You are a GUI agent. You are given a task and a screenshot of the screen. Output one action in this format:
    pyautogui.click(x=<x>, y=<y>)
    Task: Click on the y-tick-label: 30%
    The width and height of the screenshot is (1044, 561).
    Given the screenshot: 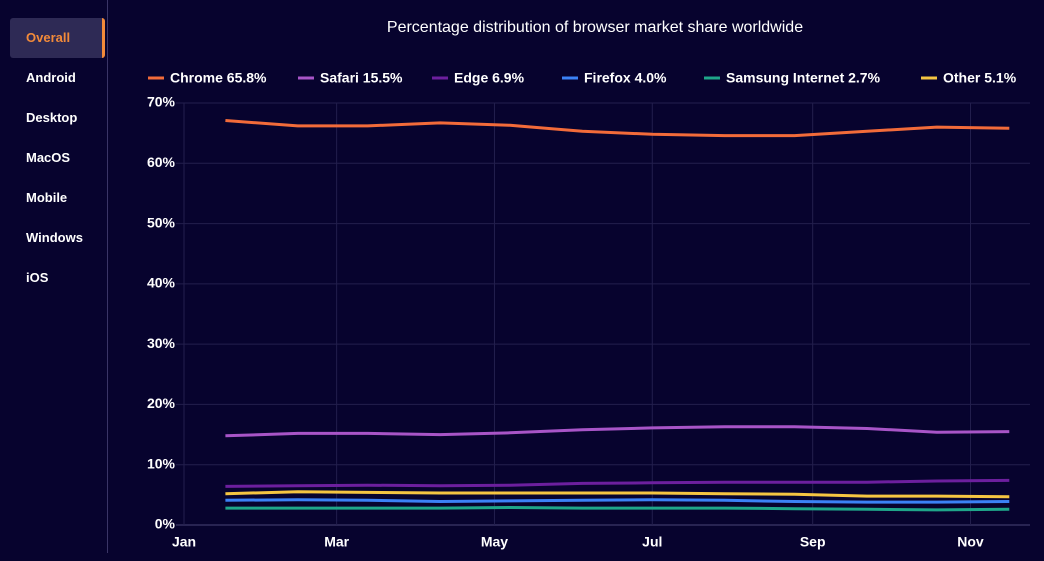 What is the action you would take?
    pyautogui.click(x=161, y=343)
    